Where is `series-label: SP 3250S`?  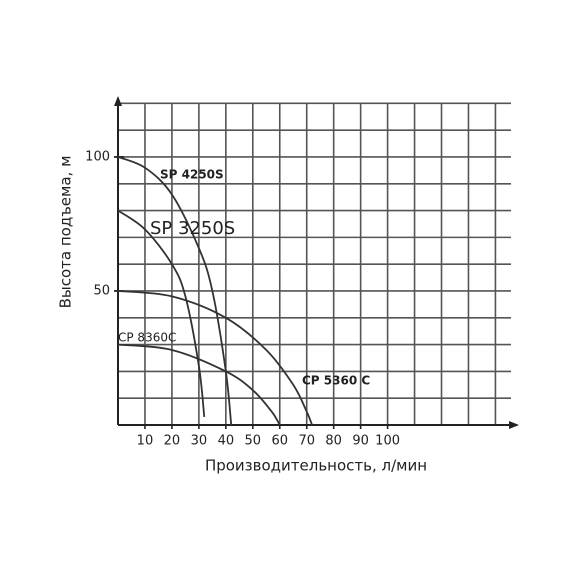 series-label: SP 3250S is located at coordinates (192, 228).